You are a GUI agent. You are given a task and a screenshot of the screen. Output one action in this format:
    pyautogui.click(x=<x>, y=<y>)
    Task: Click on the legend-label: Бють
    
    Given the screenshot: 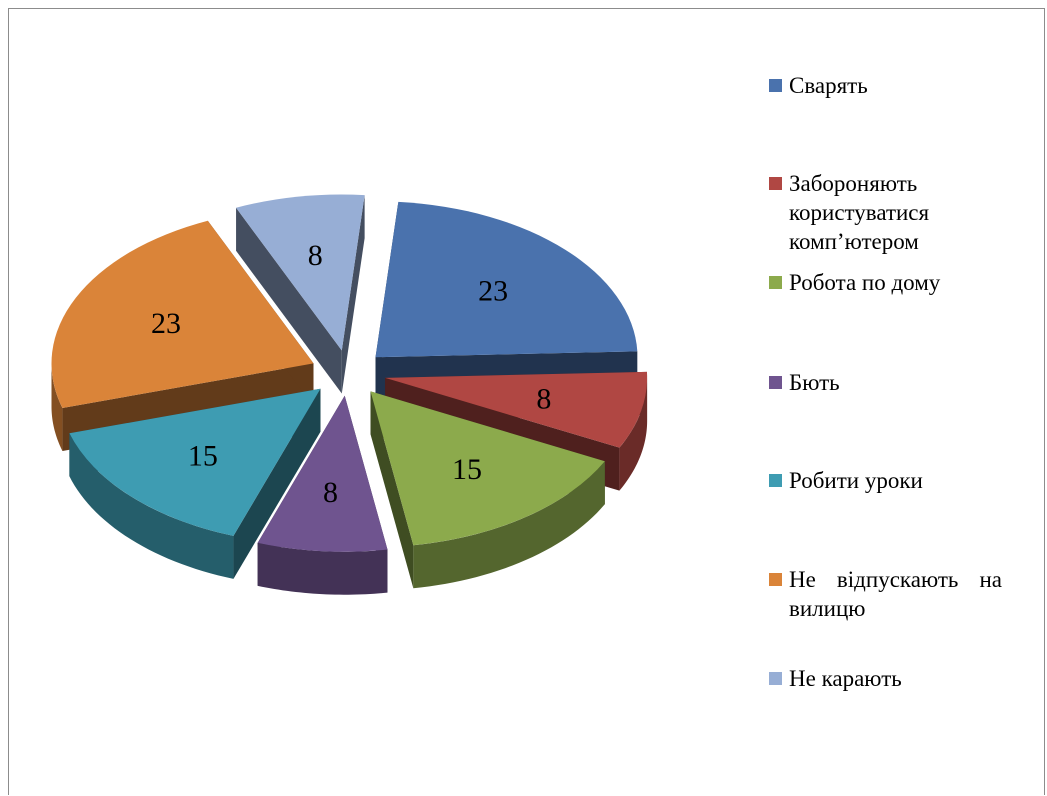 What is the action you would take?
    pyautogui.click(x=814, y=382)
    